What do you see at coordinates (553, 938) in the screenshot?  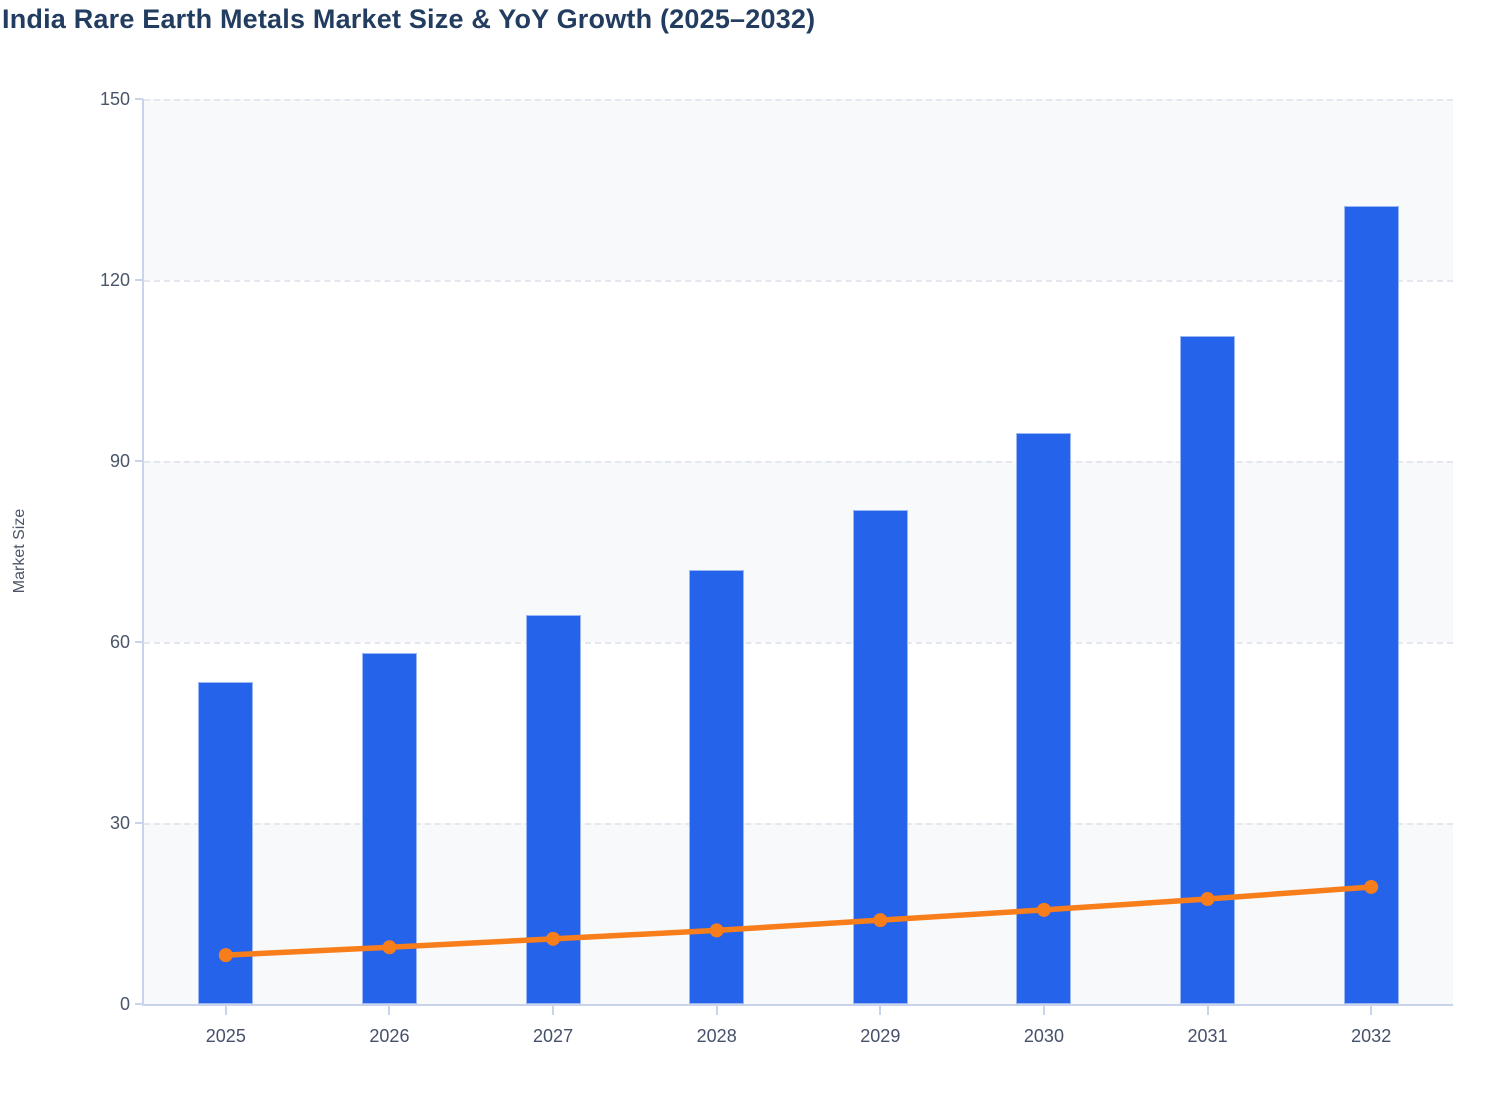 I see `line-point-2027` at bounding box center [553, 938].